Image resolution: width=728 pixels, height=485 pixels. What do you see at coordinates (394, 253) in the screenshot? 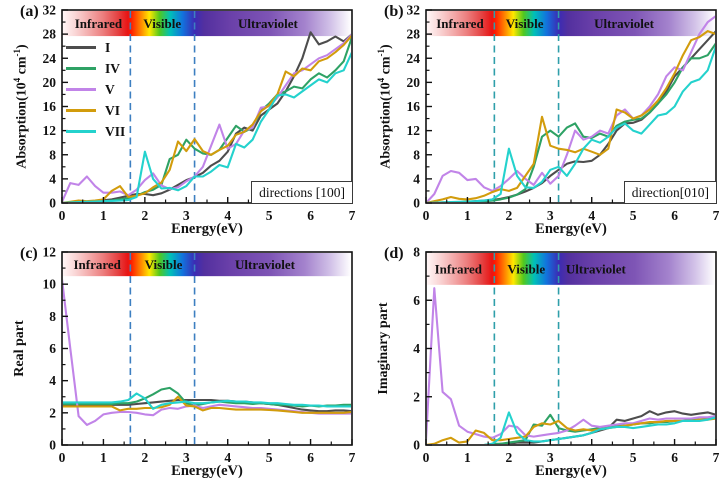
I see `panel-label-d: (d)` at bounding box center [394, 253].